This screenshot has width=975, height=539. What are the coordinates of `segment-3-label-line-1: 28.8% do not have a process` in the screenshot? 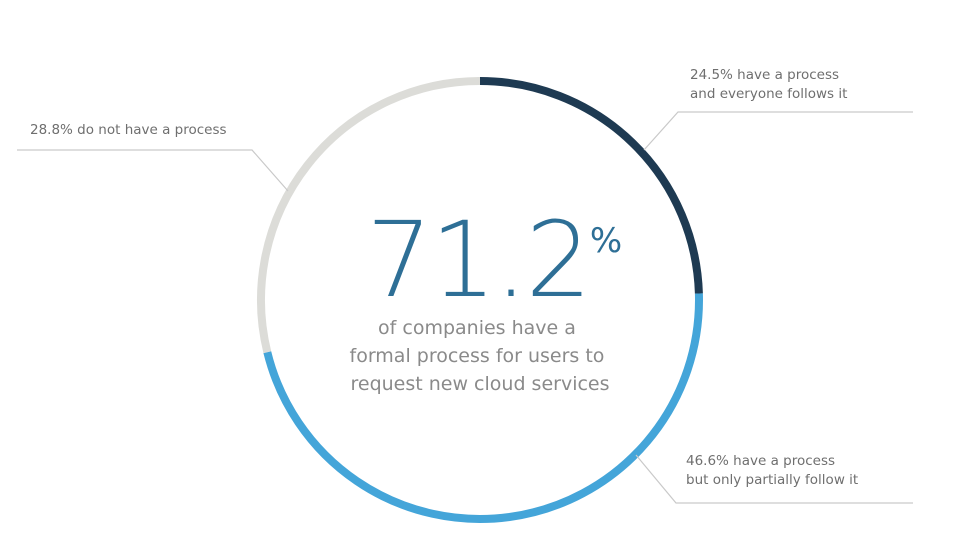 It's located at (128, 130).